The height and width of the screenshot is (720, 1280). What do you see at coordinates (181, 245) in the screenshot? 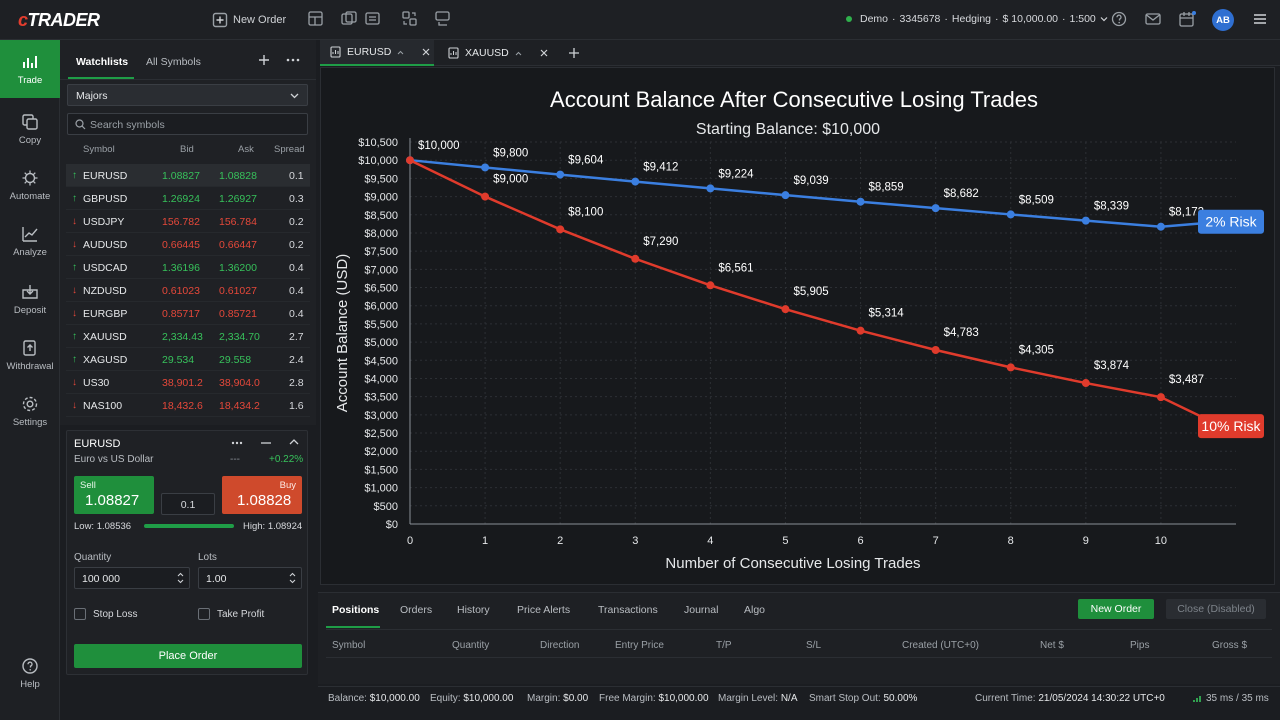
I see `row-bid: 0.66445` at bounding box center [181, 245].